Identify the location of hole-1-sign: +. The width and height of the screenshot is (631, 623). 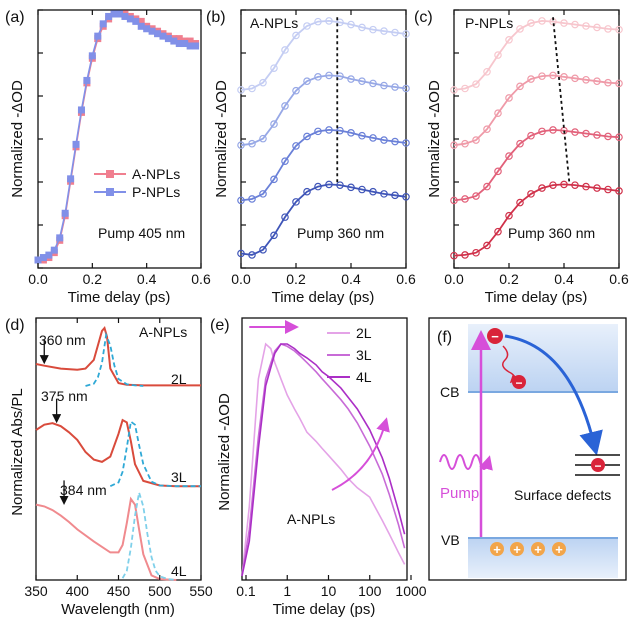
(497, 549).